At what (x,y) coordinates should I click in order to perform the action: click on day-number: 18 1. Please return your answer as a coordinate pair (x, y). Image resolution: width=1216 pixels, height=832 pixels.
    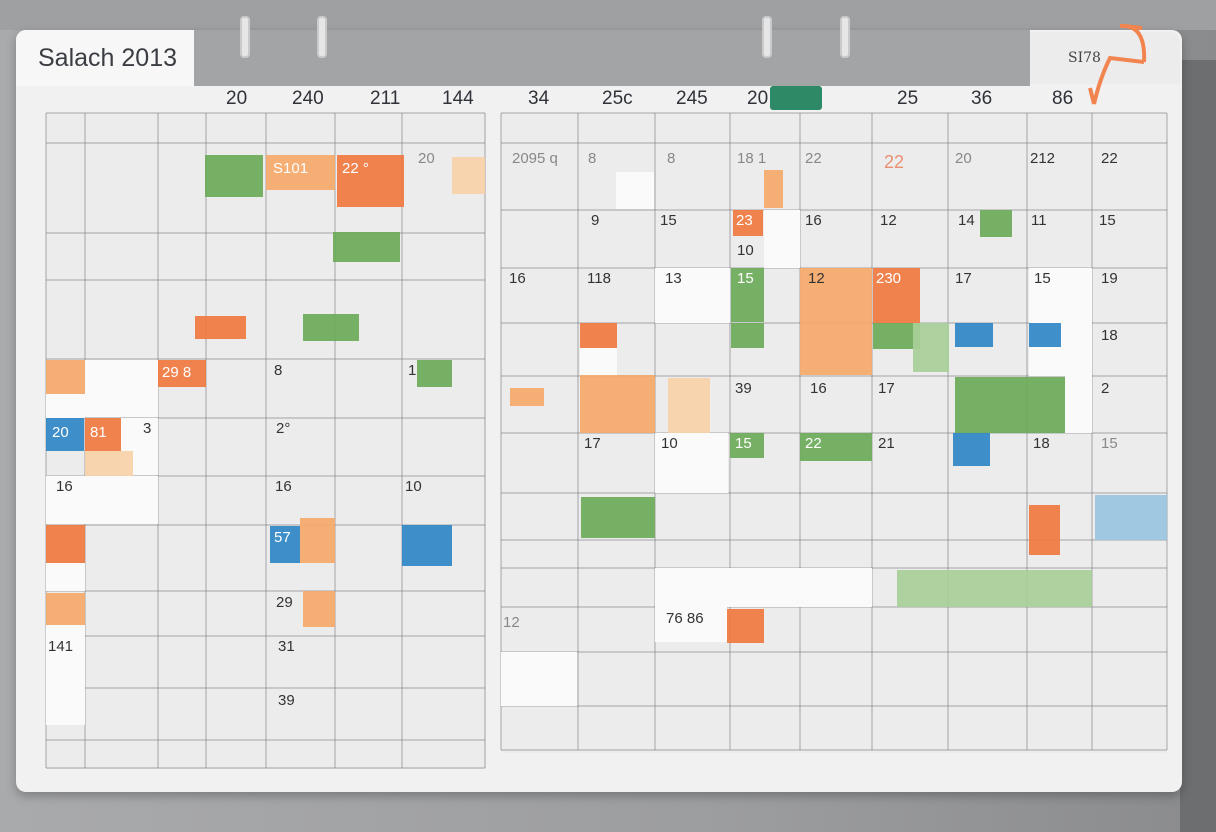
    Looking at the image, I should click on (752, 158).